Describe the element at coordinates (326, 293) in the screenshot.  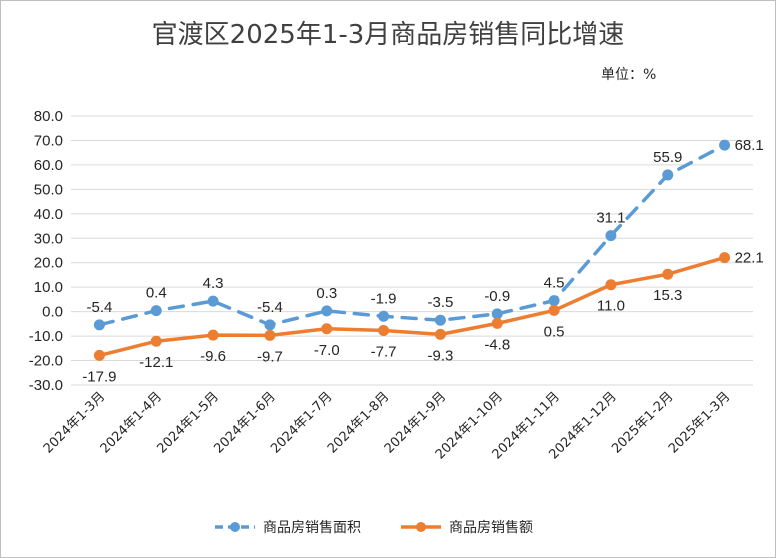
I see `data-label-area: 0.3` at that location.